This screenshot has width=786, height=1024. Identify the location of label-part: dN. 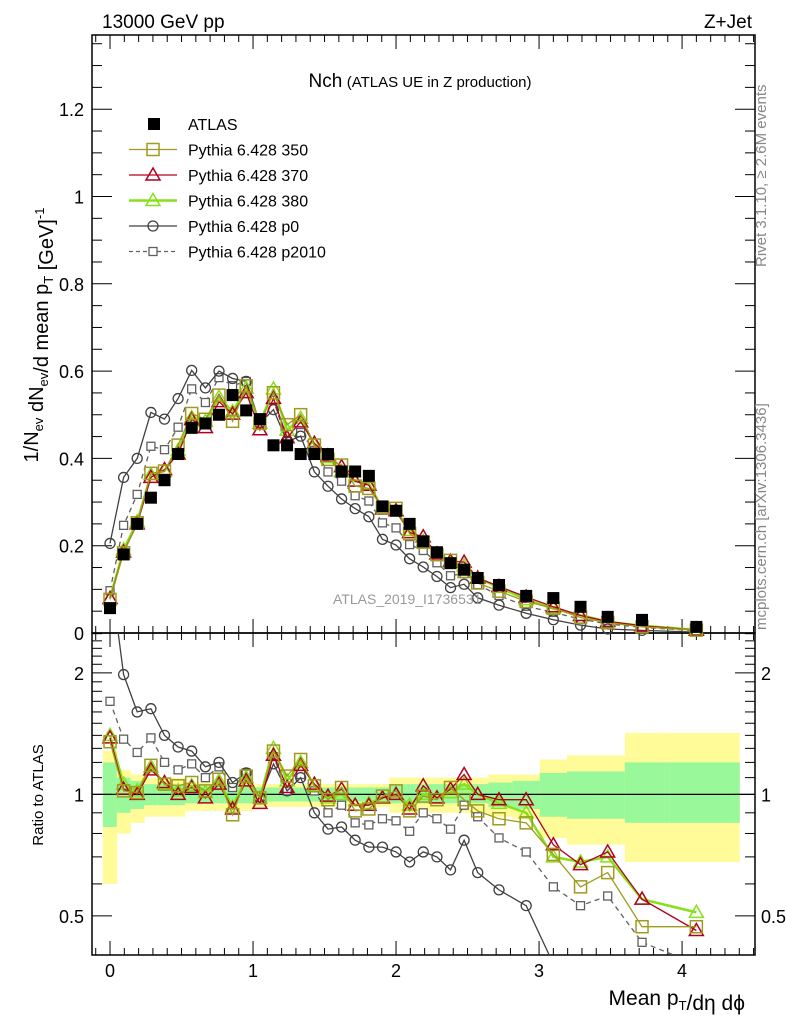
(37, 401).